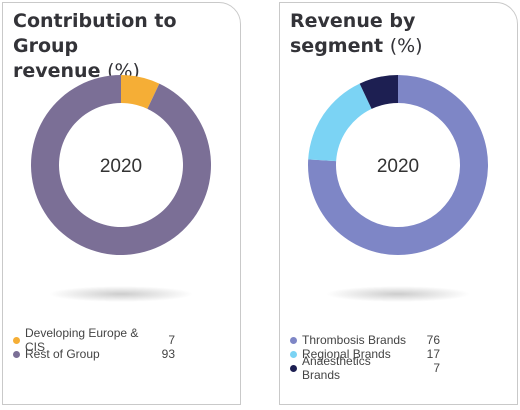 This screenshot has height=410, width=520. Describe the element at coordinates (62, 354) in the screenshot. I see `legend-label: Rest of Group` at that location.